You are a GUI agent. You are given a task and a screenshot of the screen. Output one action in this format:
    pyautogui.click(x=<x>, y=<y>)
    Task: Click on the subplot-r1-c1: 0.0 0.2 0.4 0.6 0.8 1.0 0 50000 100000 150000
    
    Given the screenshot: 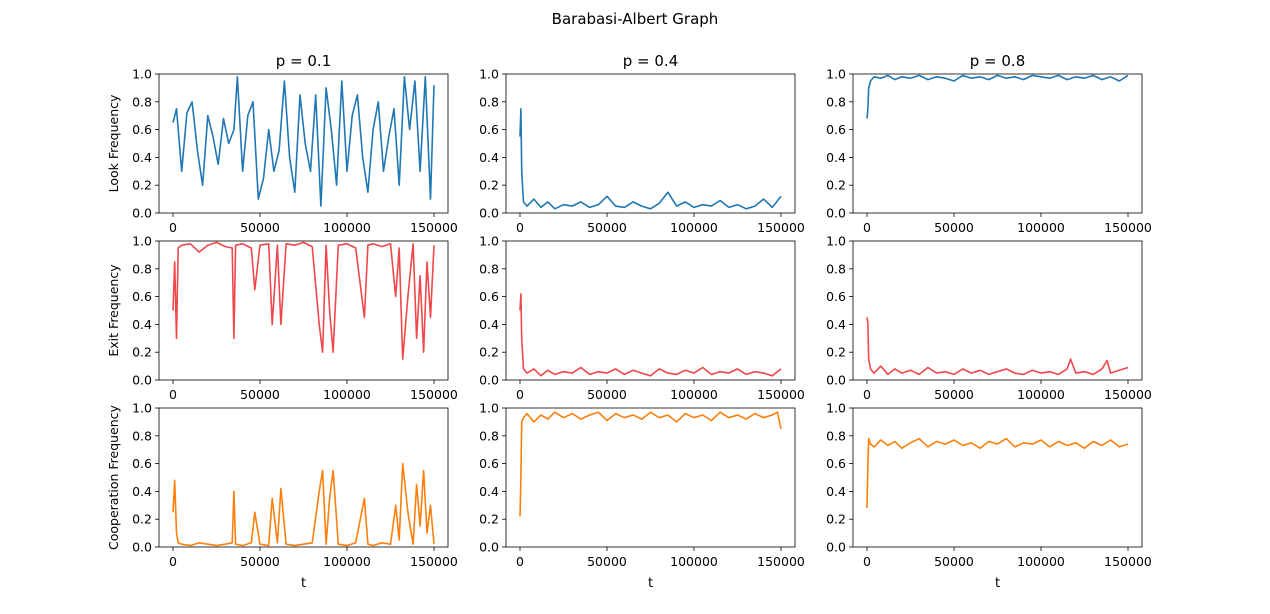 What is the action you would take?
    pyautogui.click(x=642, y=318)
    